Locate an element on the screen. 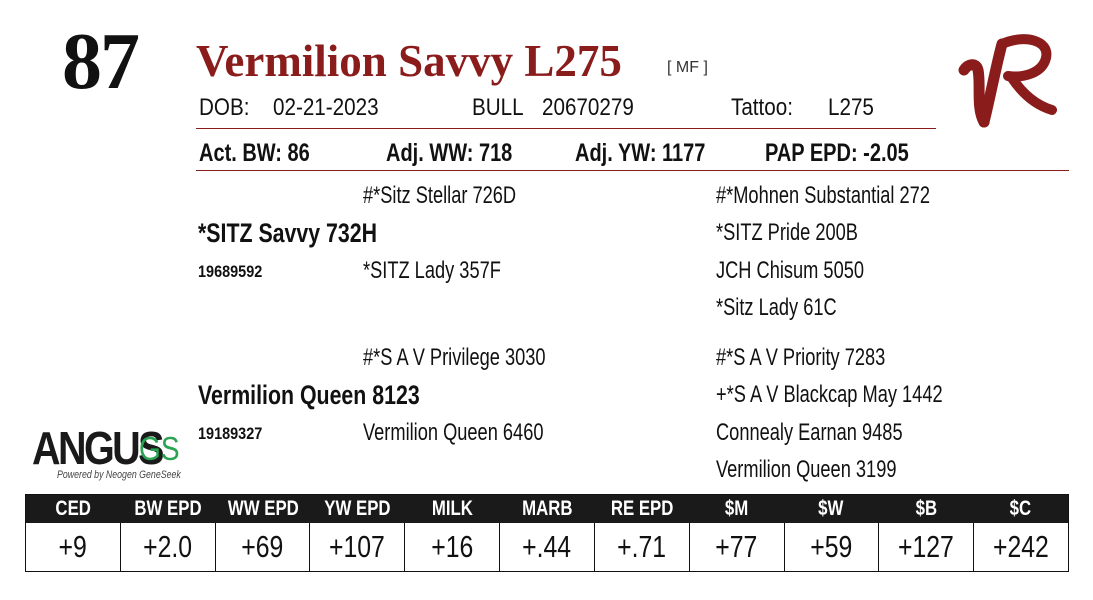 This screenshot has width=1093, height=600. epd-value-ced: +9 is located at coordinates (73, 547).